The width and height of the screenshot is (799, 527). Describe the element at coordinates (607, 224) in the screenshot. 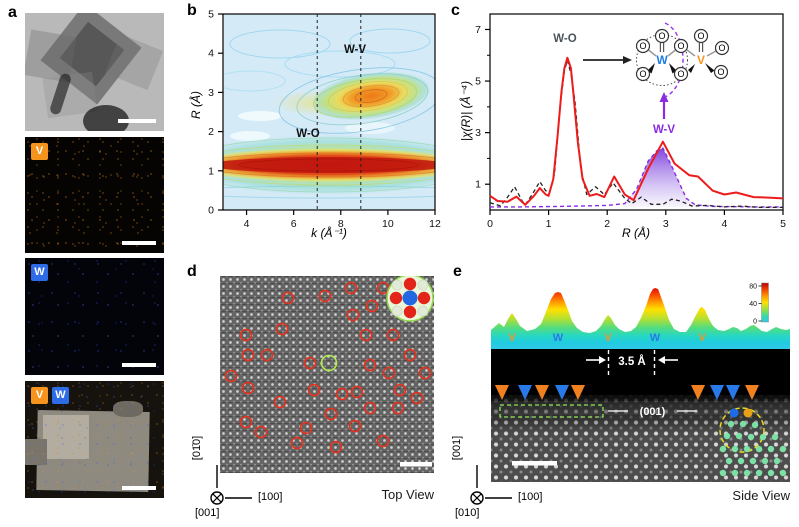

I see `x-tick-label: 2` at that location.